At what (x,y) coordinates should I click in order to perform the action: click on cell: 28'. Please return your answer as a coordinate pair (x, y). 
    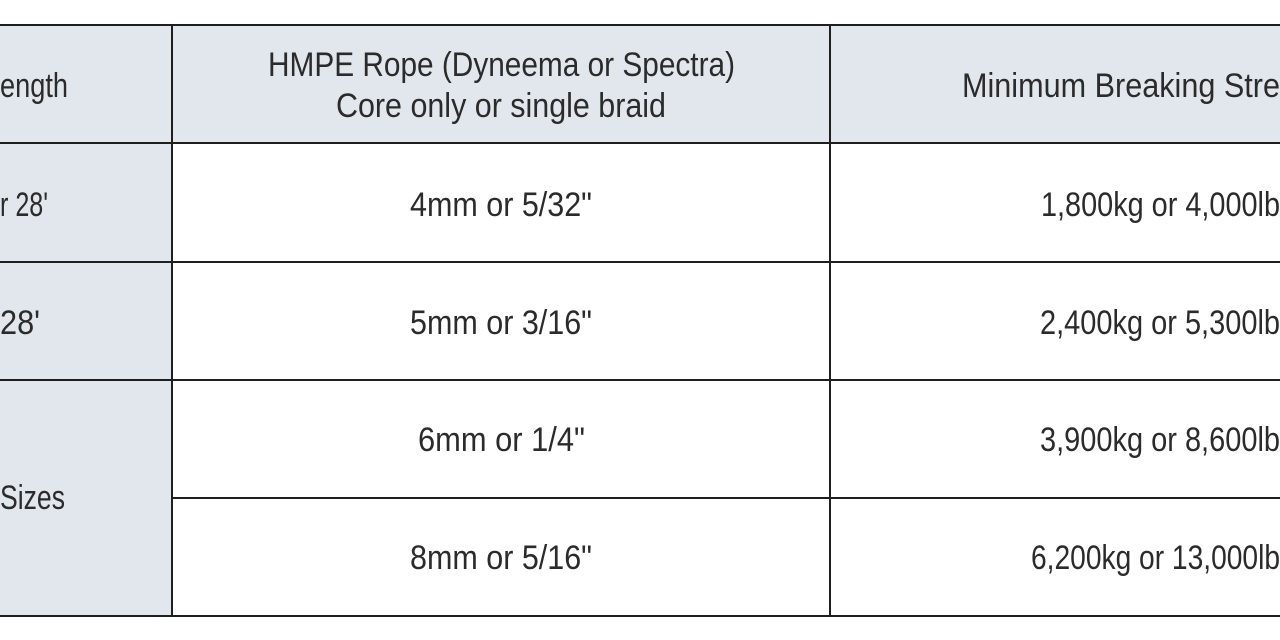
    Looking at the image, I should click on (20, 323).